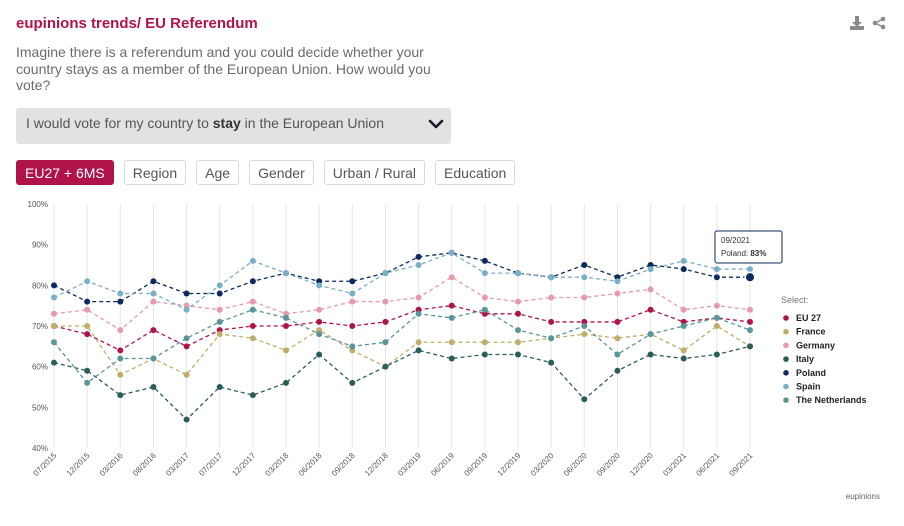 The width and height of the screenshot is (904, 526). I want to click on legend-marker-germany, so click(786, 345).